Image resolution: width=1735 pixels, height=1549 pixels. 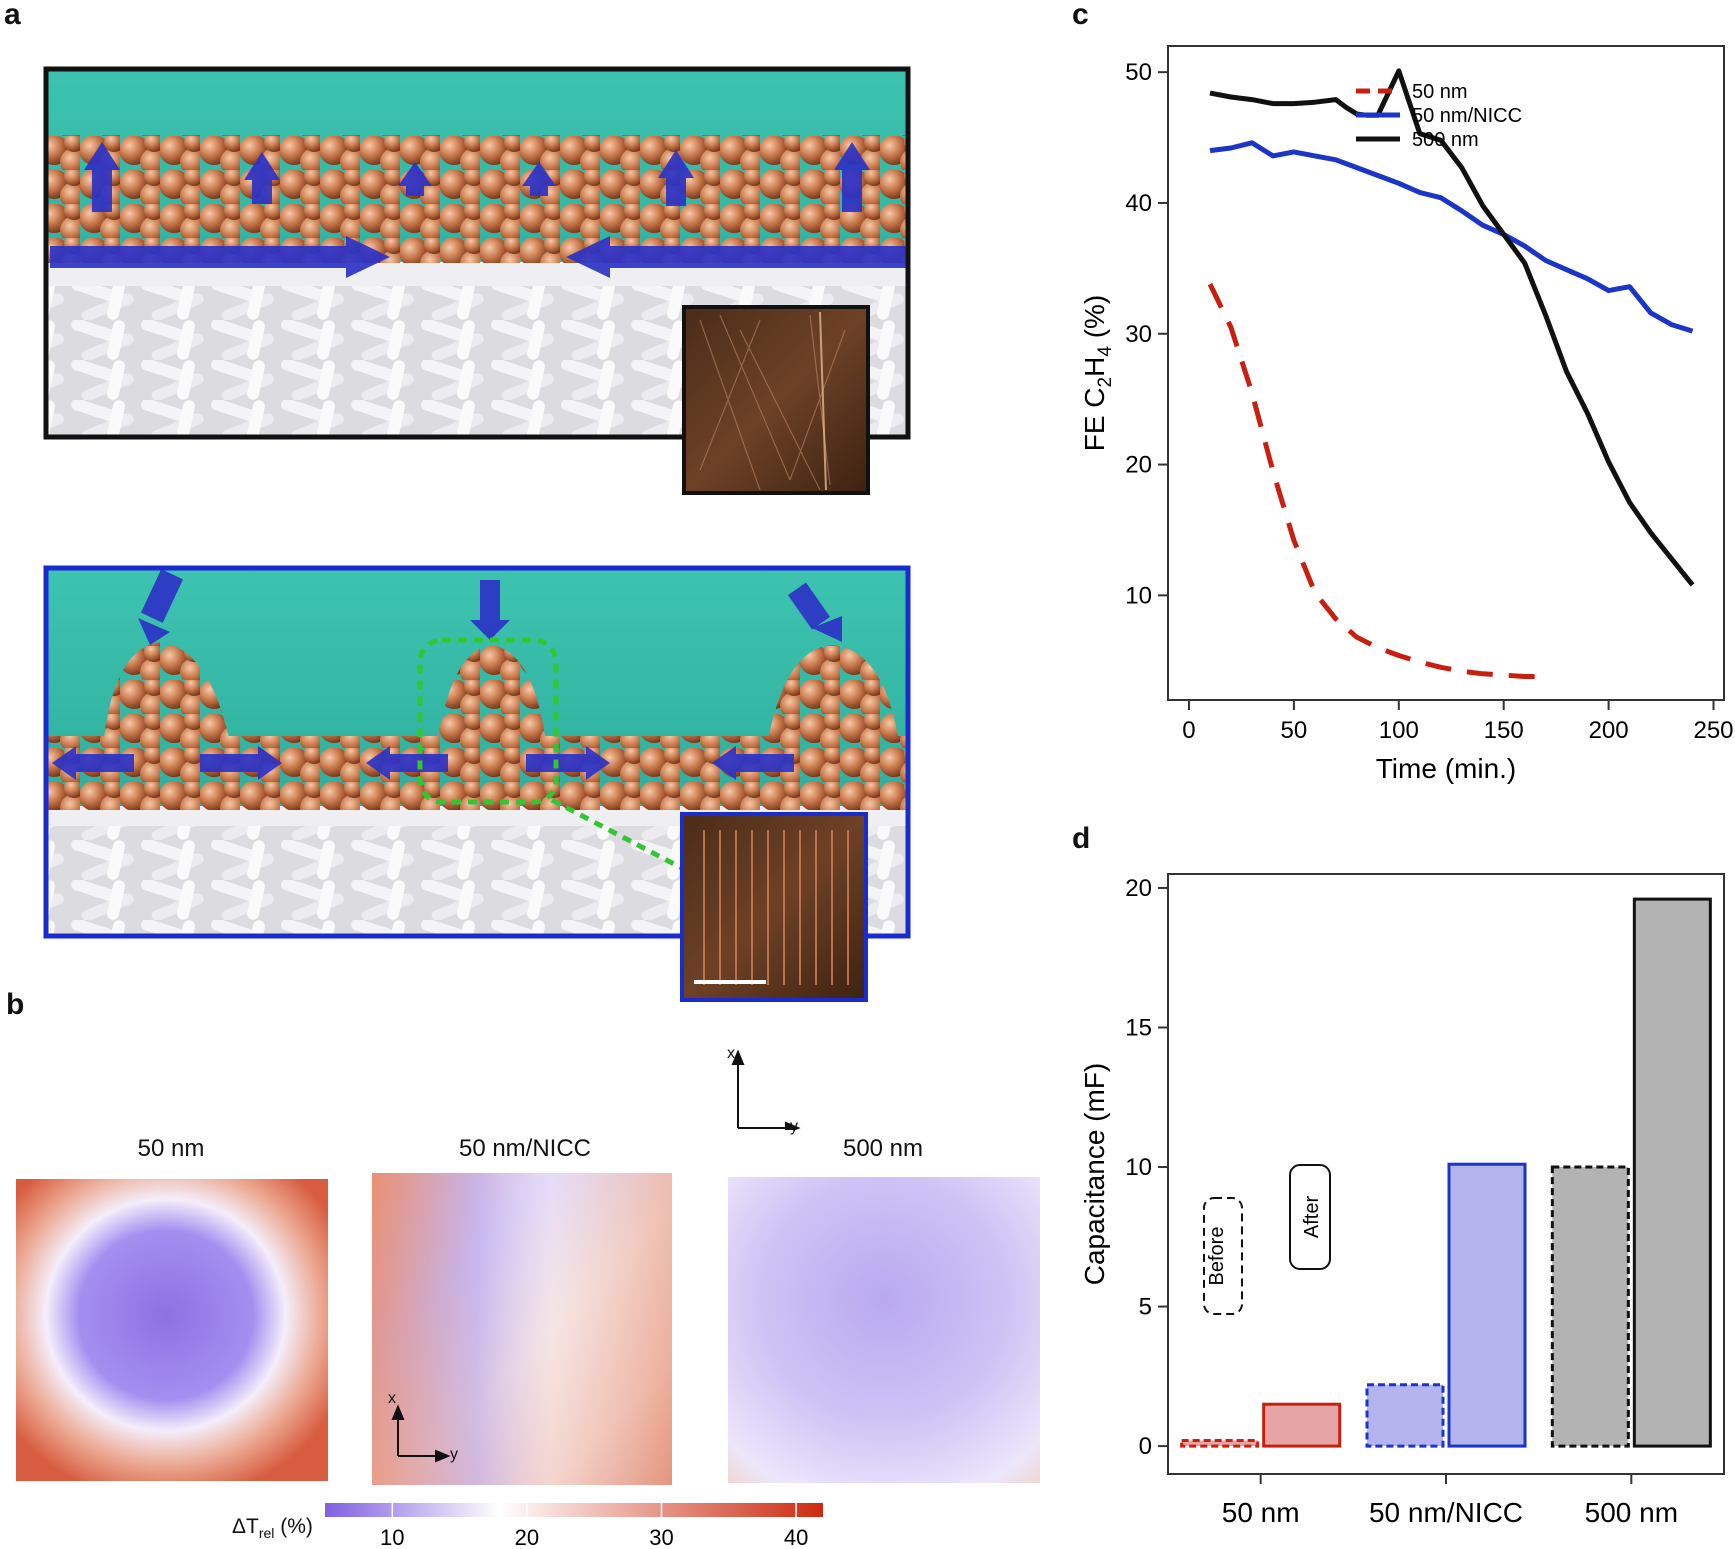 I want to click on y-tick-label: 0, so click(x=1145, y=1446).